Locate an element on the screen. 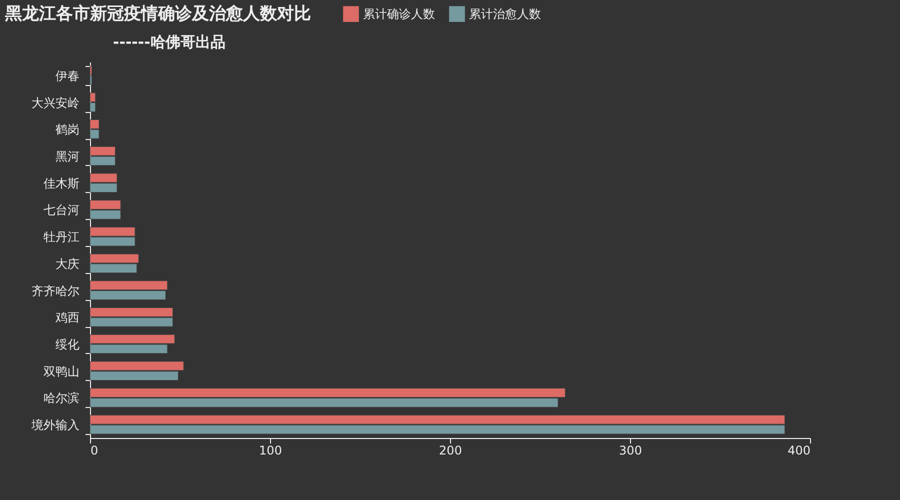 The width and height of the screenshot is (900, 500). y-tick-label: 双鸭山 is located at coordinates (62, 371).